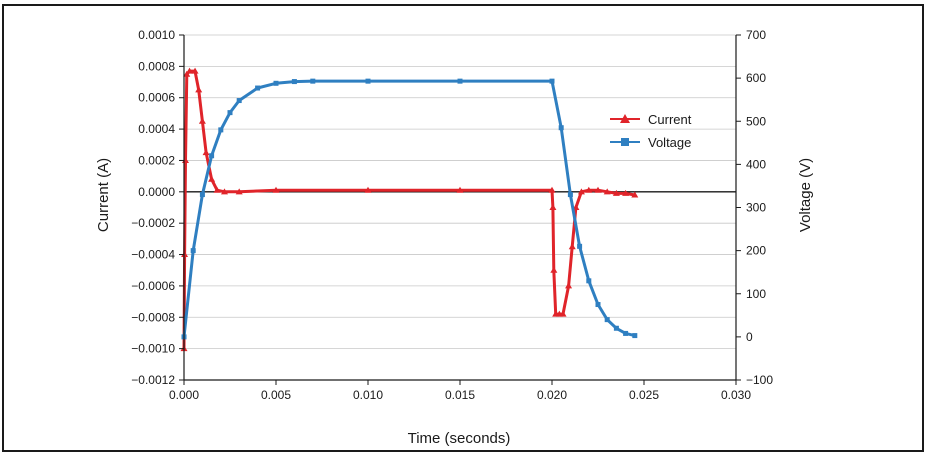 This screenshot has height=456, width=928. Describe the element at coordinates (736, 395) in the screenshot. I see `x-tick-label: 0.030` at that location.